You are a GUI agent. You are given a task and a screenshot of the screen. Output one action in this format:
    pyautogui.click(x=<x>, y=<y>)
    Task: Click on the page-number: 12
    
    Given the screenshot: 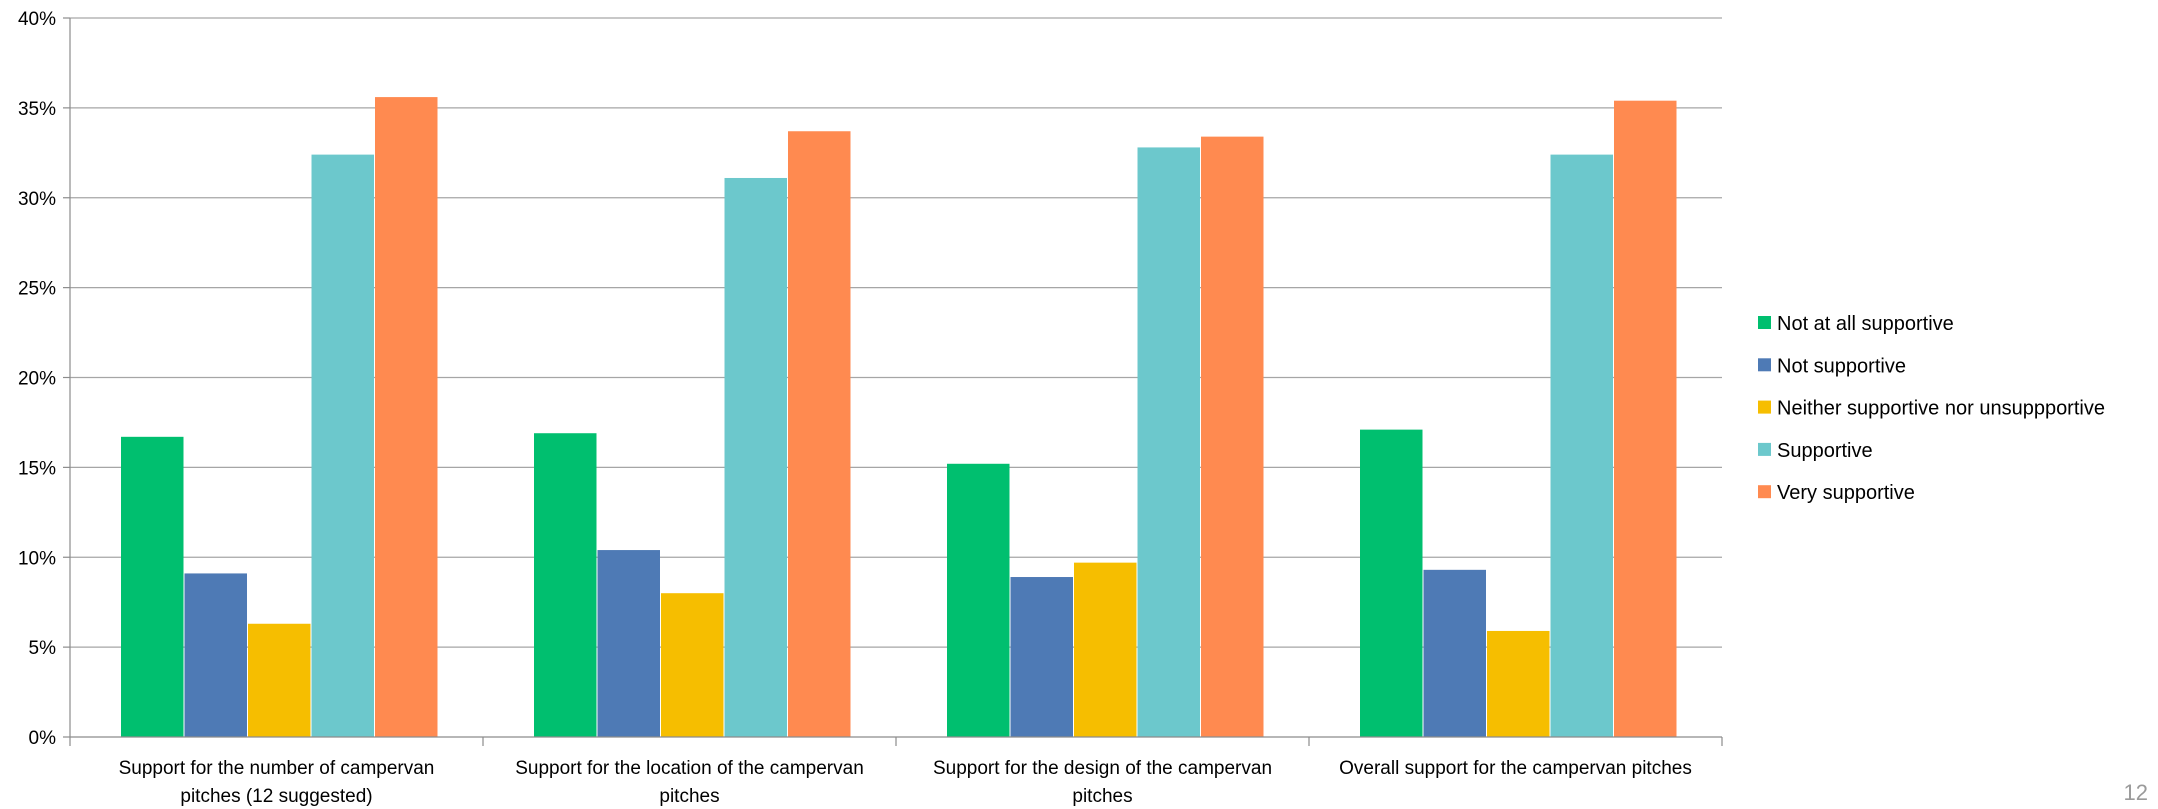 What is the action you would take?
    pyautogui.click(x=2136, y=792)
    